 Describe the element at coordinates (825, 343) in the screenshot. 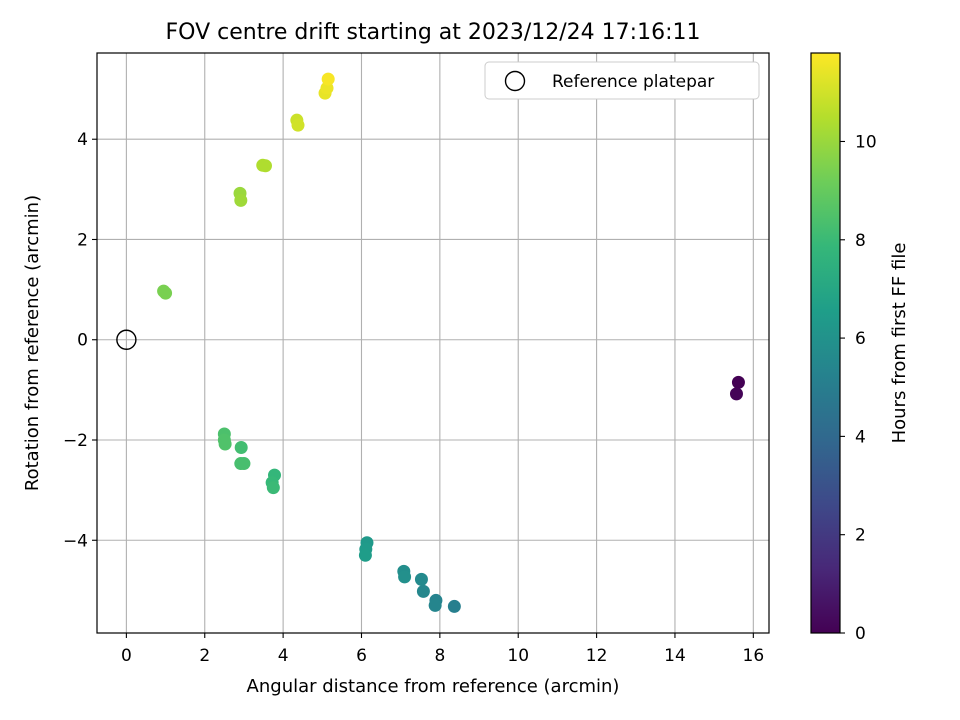

I see `colorbar-gradient` at that location.